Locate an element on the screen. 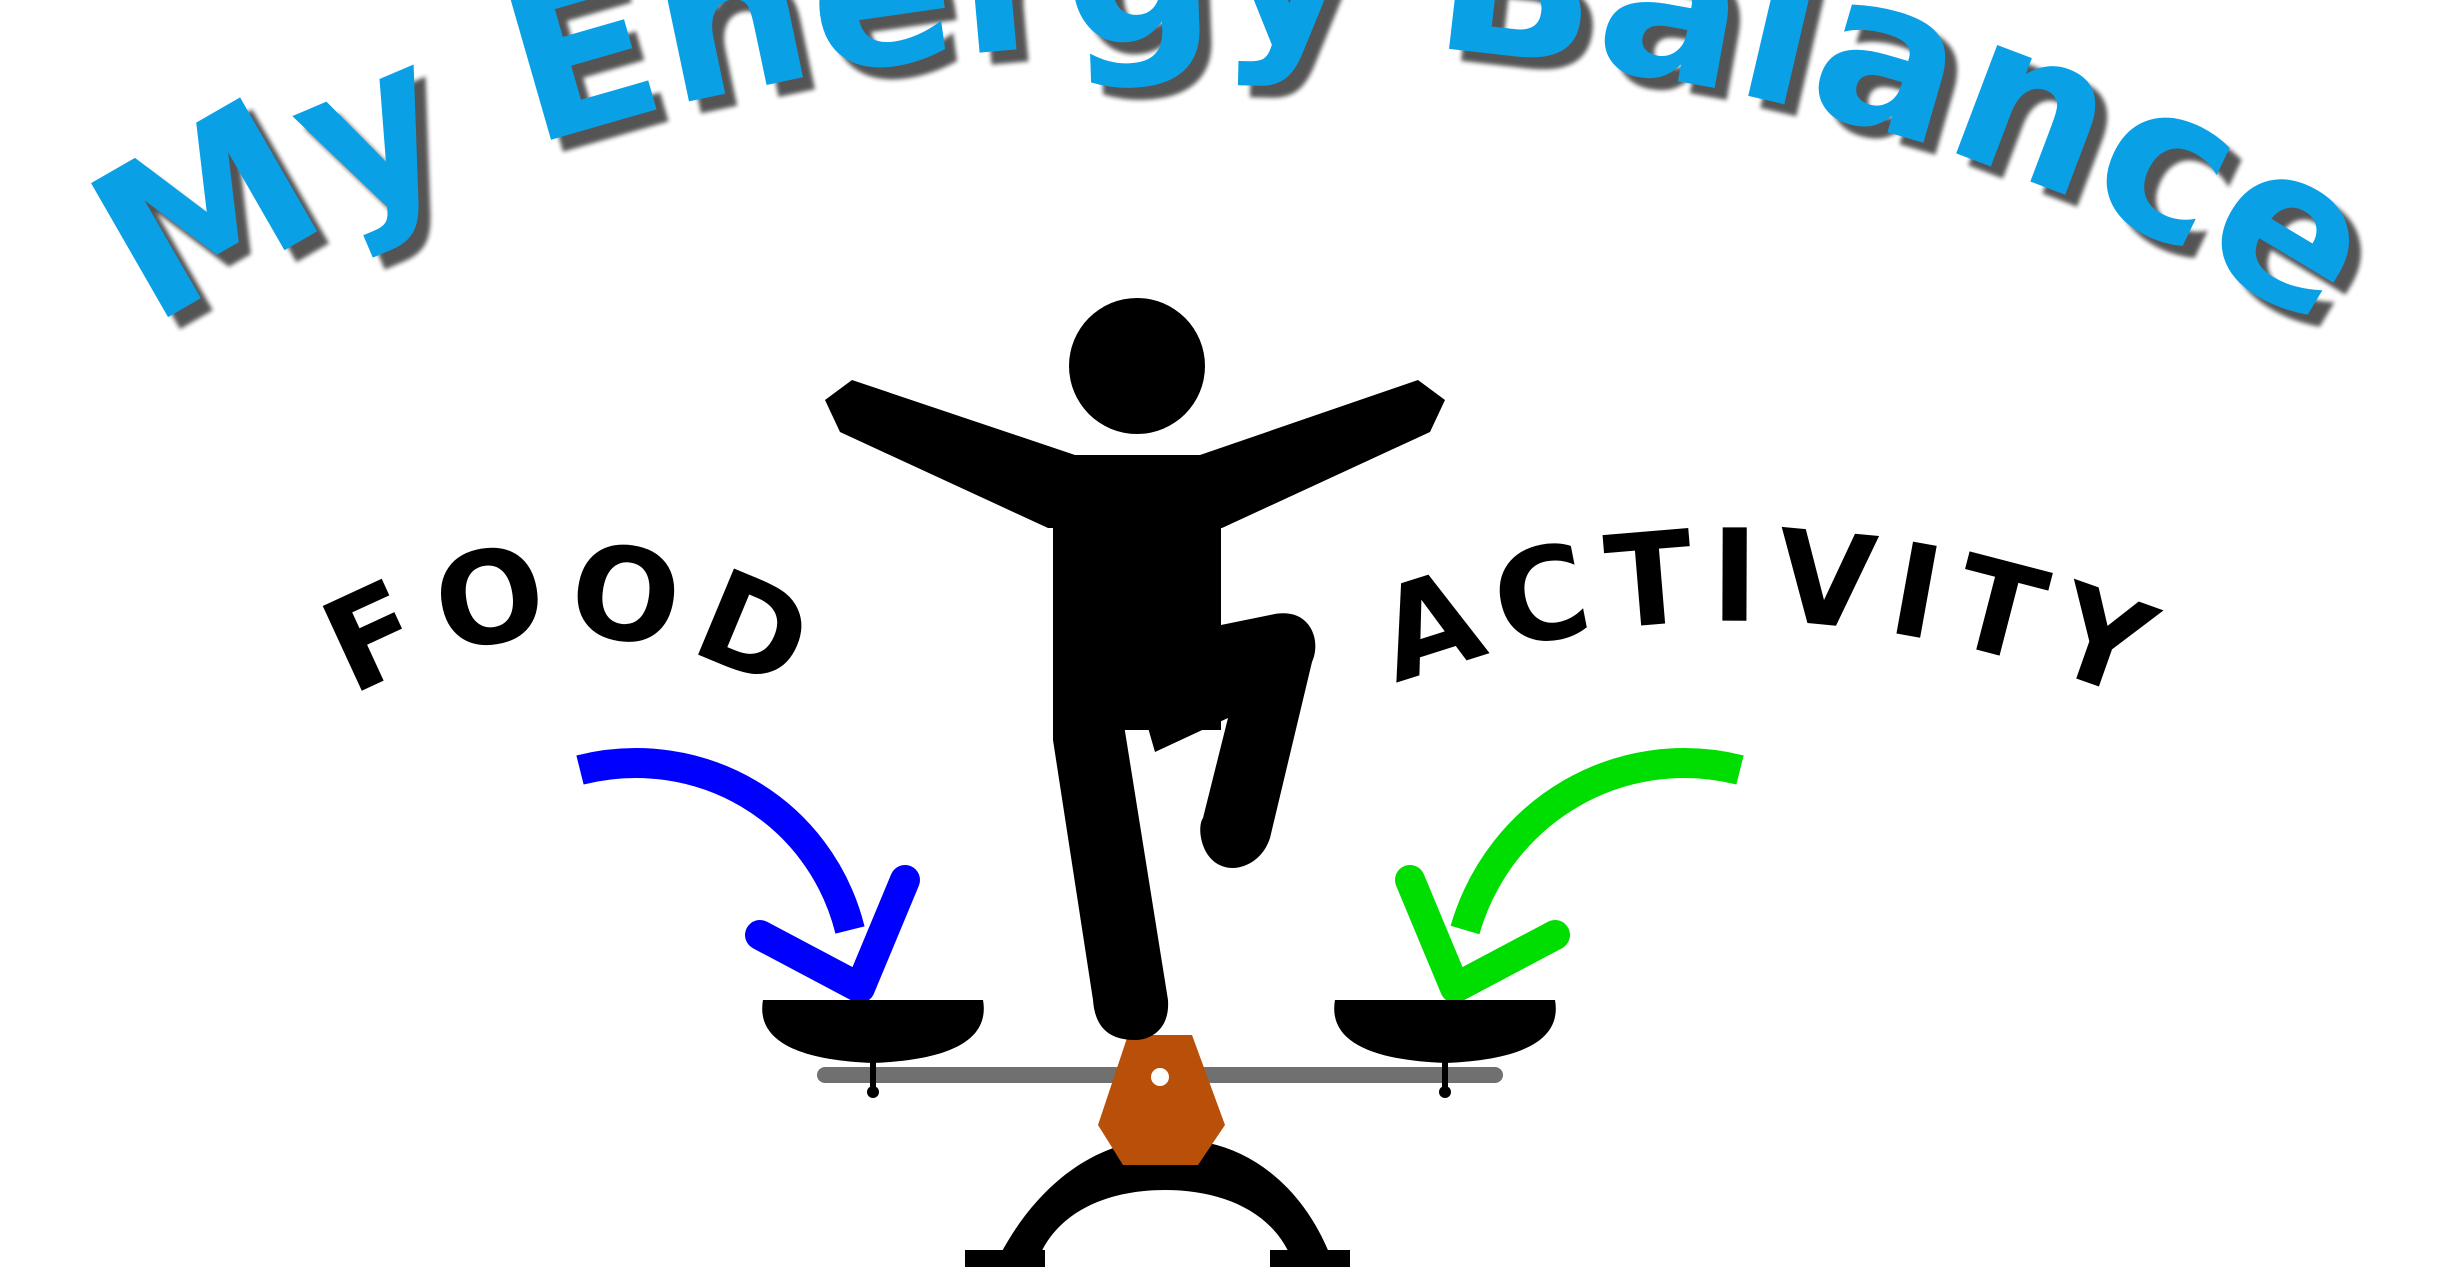 The image size is (2456, 1267). pivot-pin is located at coordinates (1160, 1077).